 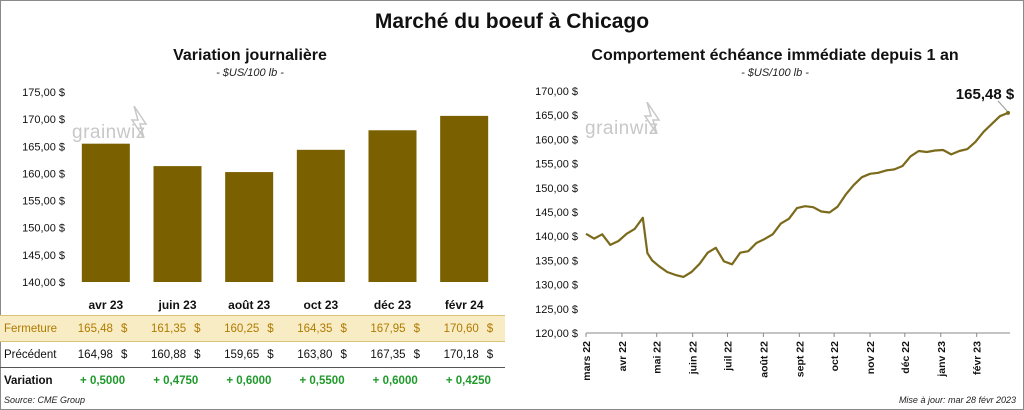 I want to click on table-cell: 167,95 $, so click(x=395, y=329).